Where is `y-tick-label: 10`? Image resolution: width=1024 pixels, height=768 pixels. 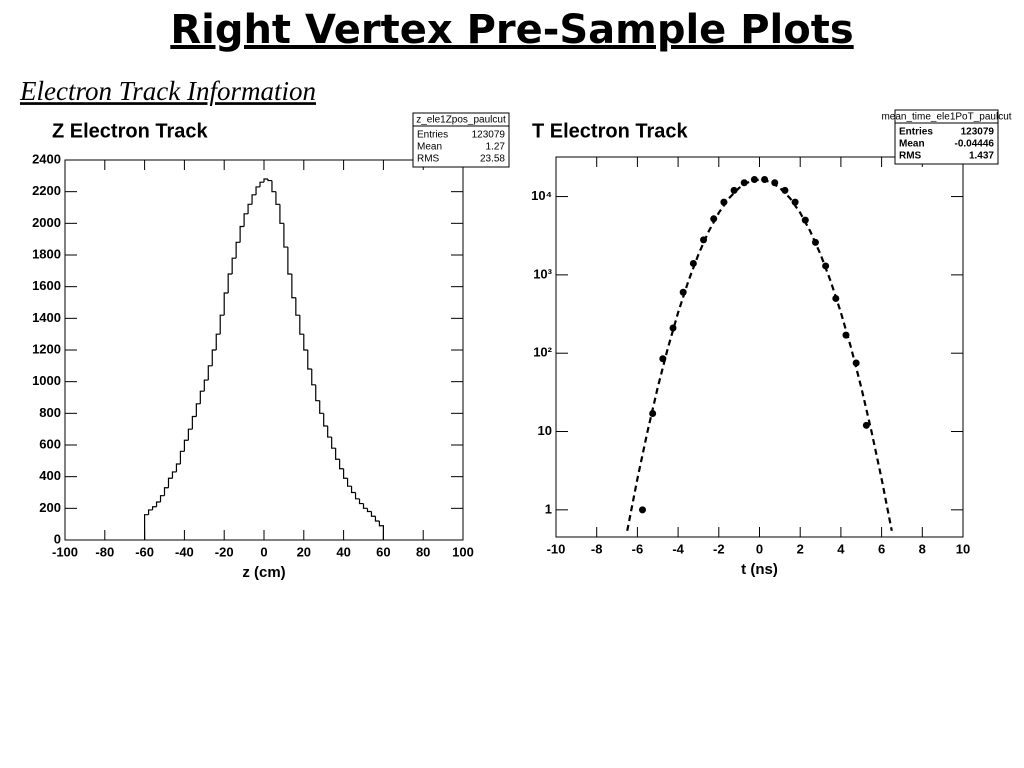 y-tick-label: 10 is located at coordinates (545, 430).